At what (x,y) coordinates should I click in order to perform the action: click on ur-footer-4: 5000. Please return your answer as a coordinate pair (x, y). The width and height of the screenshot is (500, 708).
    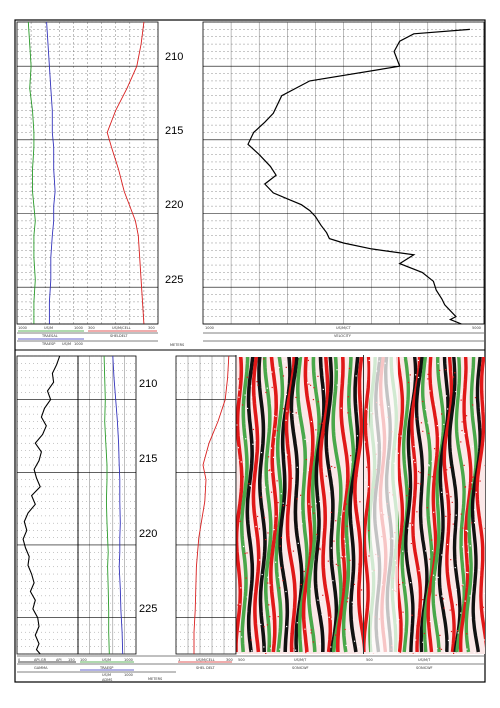
    Looking at the image, I should click on (476, 328).